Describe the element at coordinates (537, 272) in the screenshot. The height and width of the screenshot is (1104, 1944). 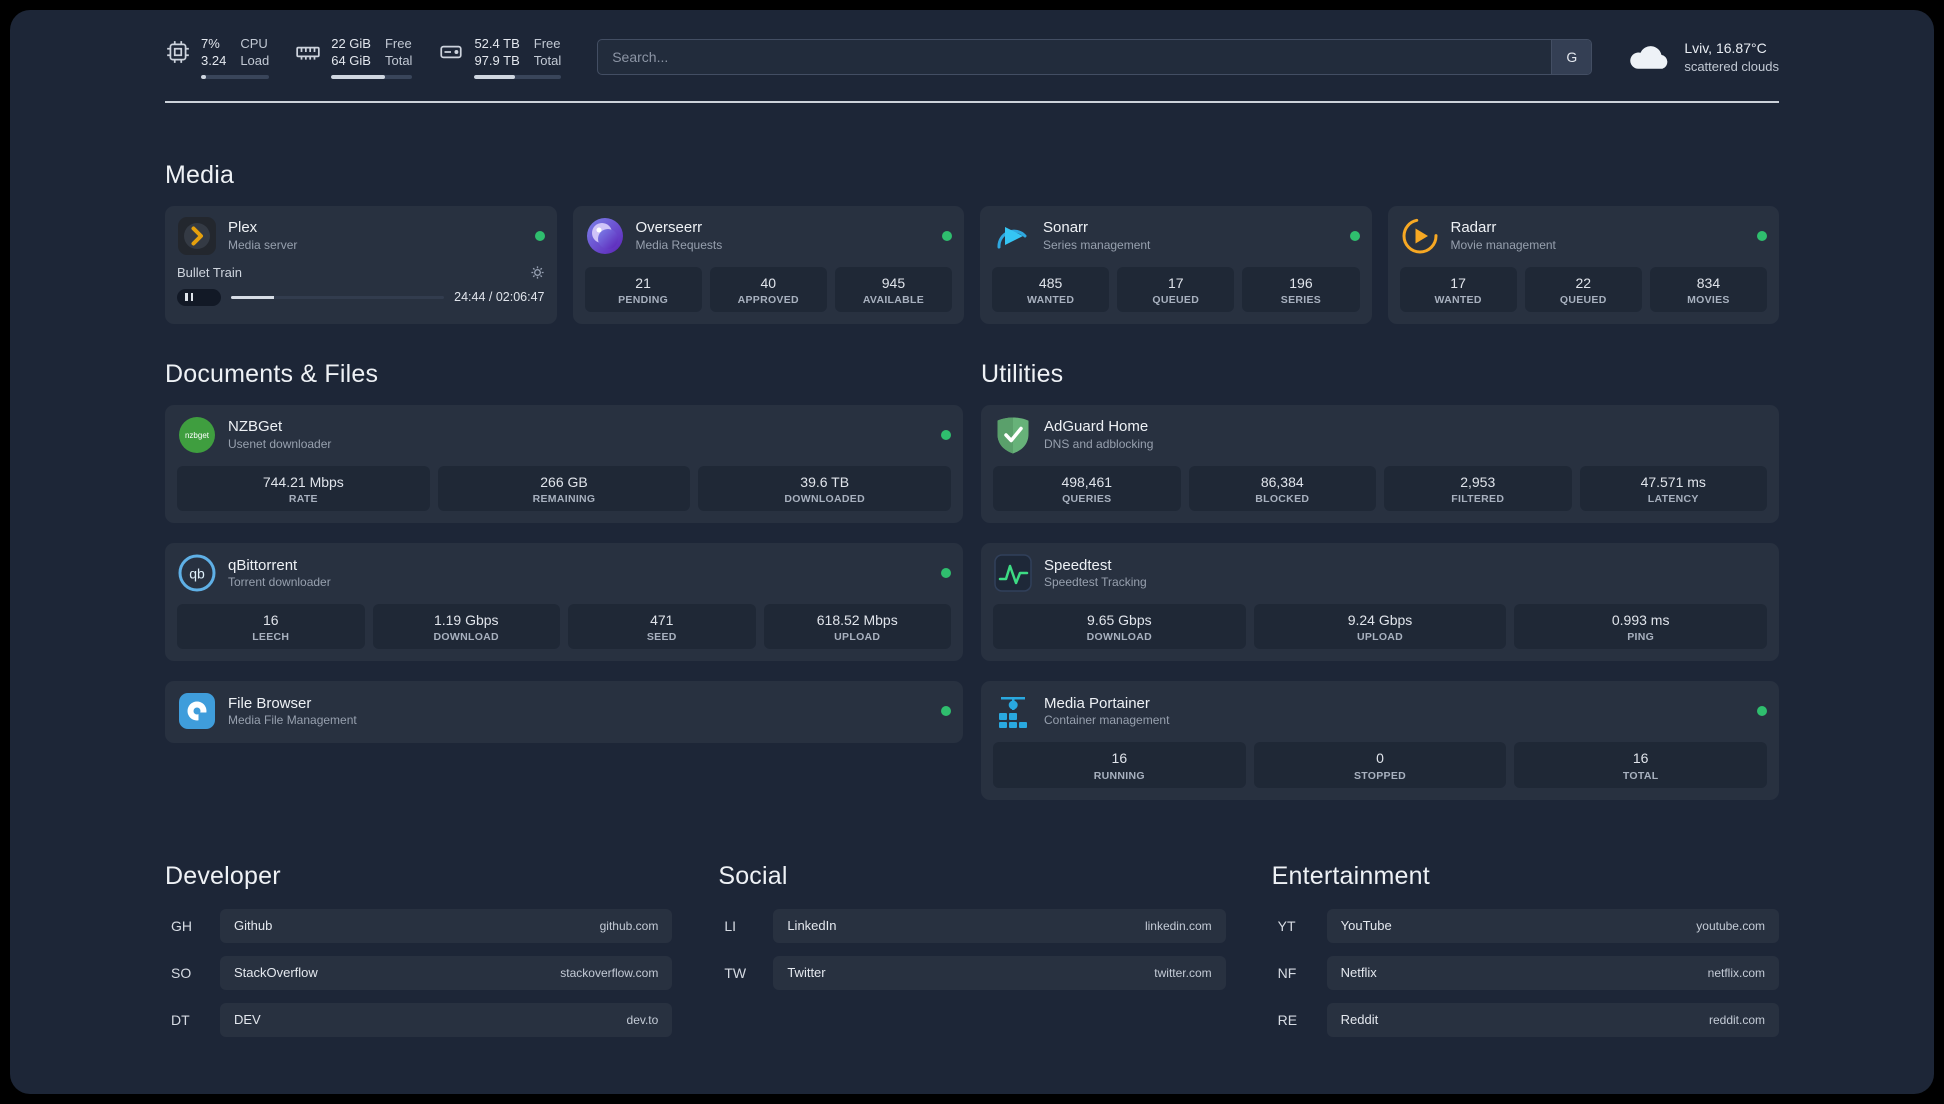
I see `gear-icon` at that location.